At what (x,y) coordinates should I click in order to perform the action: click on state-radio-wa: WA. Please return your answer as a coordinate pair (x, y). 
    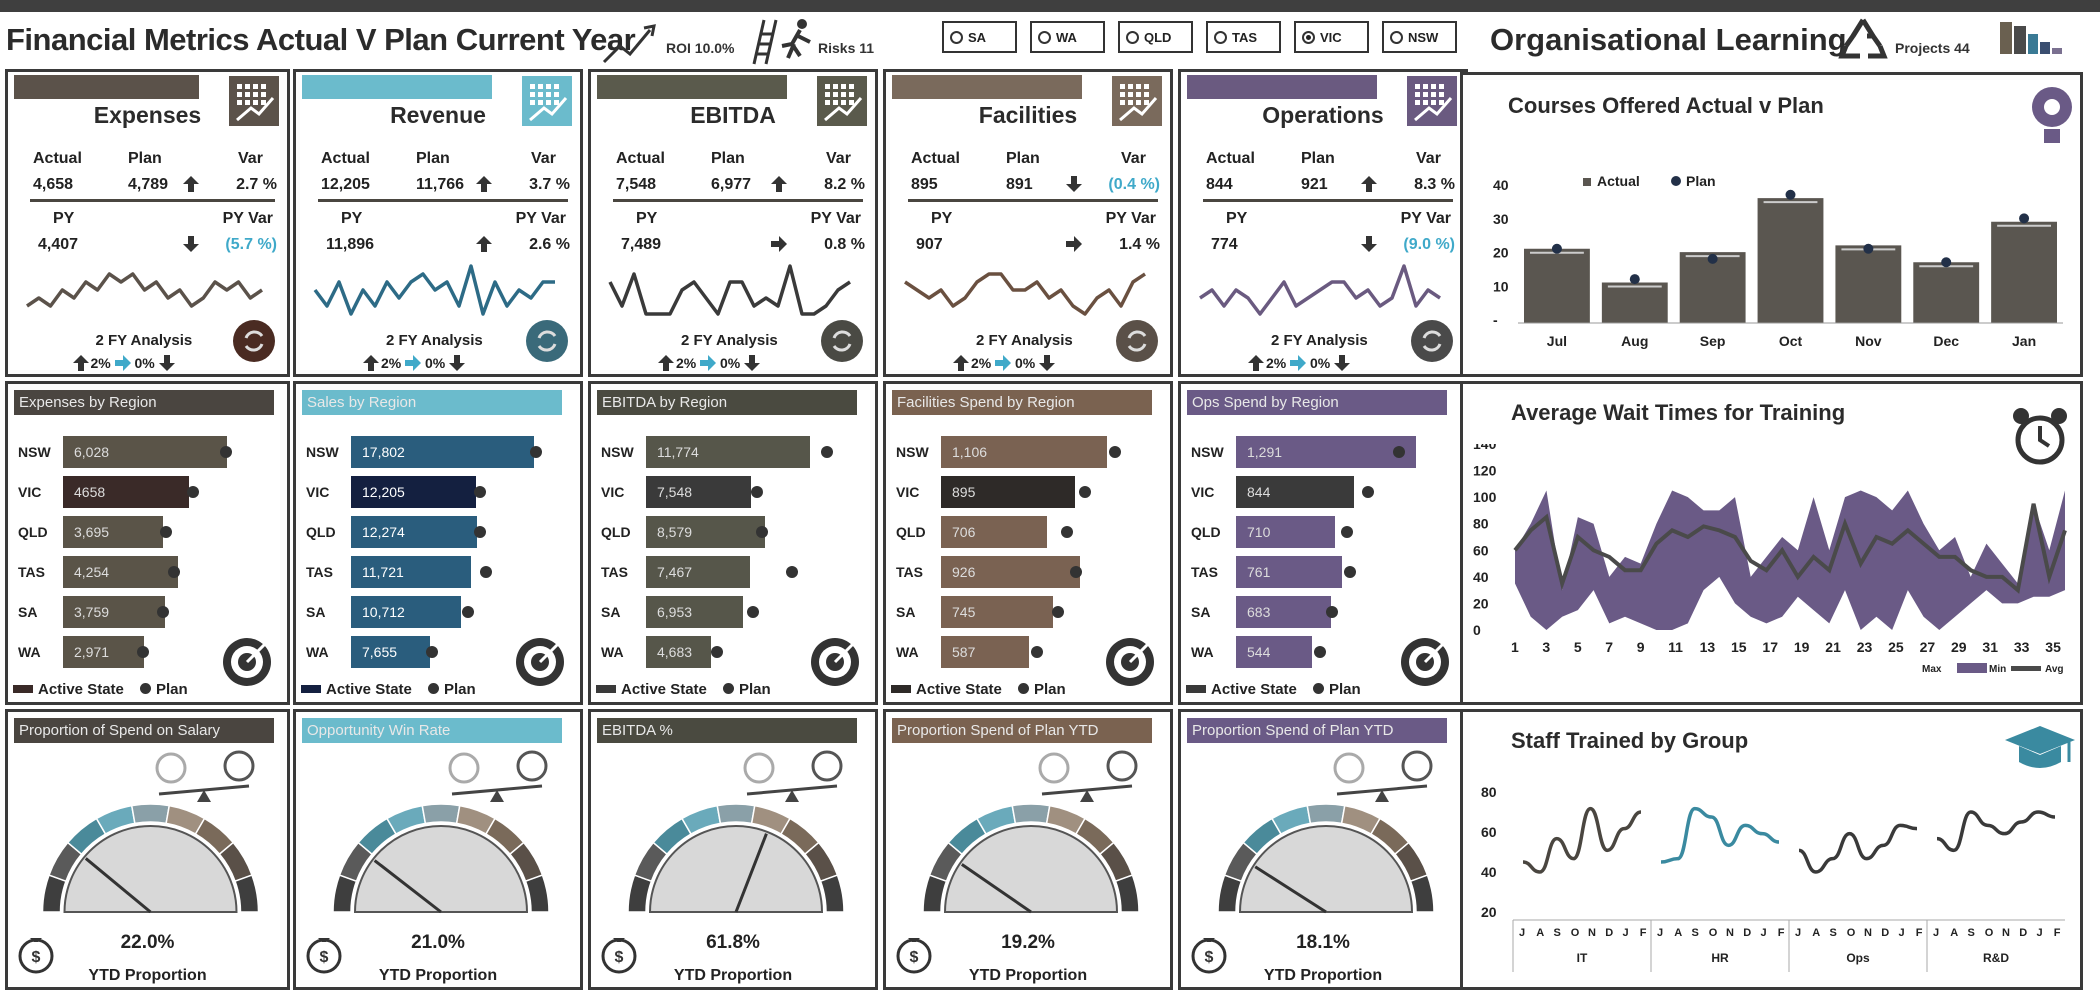
    Looking at the image, I should click on (1067, 37).